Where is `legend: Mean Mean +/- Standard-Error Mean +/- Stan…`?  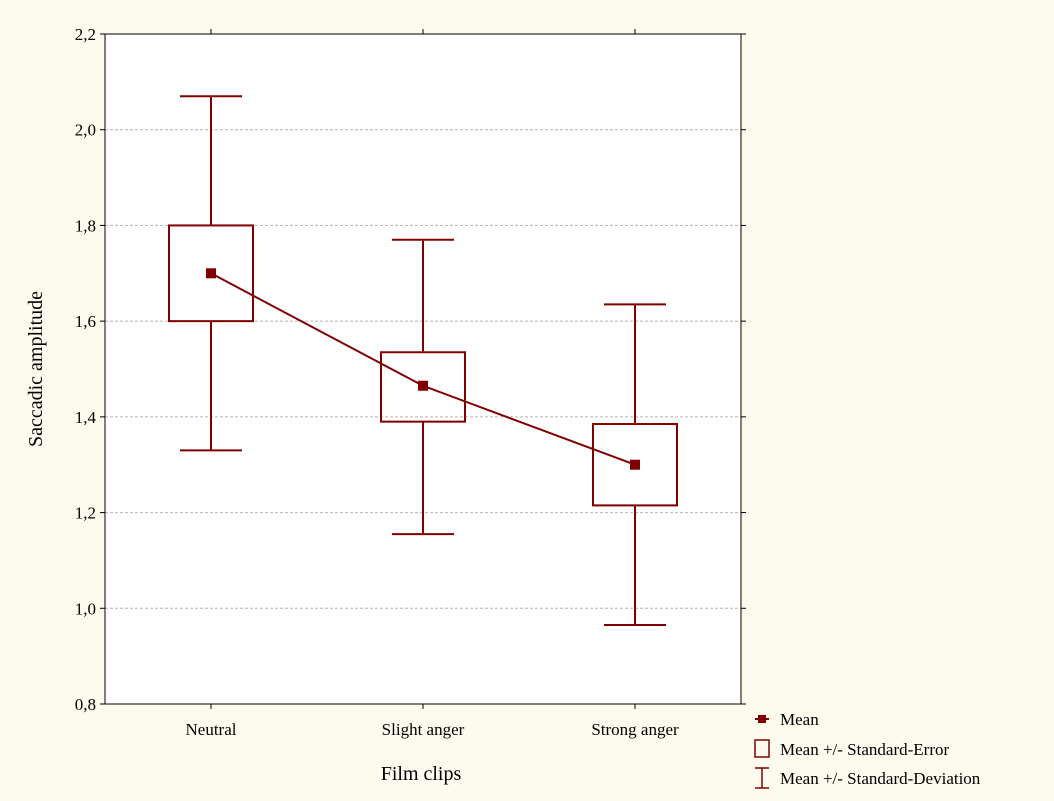
legend: Mean Mean +/- Standard-Error Mean +/- Stan… is located at coordinates (867, 749).